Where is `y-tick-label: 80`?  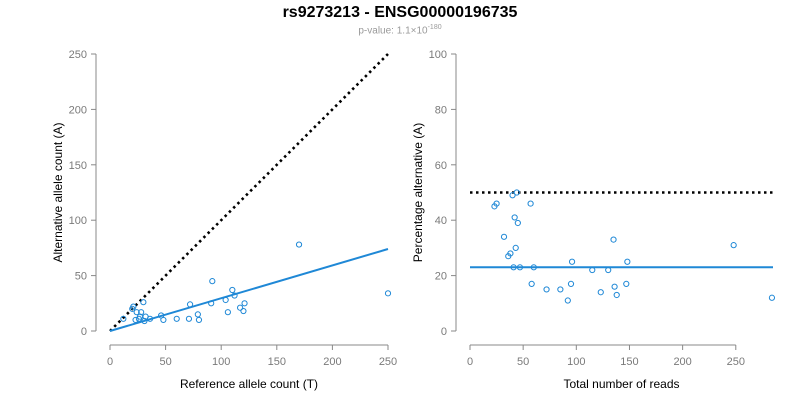
y-tick-label: 80 is located at coordinates (441, 110).